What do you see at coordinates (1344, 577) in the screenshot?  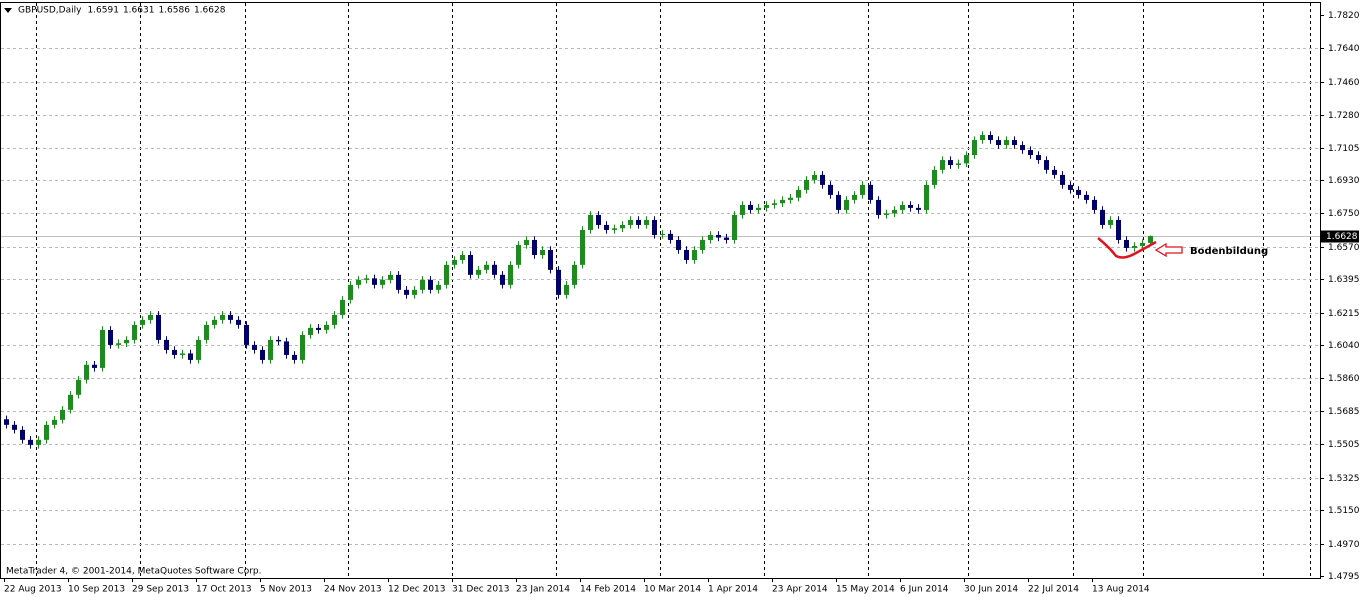 I see `y-tick-label: 1.4795` at bounding box center [1344, 577].